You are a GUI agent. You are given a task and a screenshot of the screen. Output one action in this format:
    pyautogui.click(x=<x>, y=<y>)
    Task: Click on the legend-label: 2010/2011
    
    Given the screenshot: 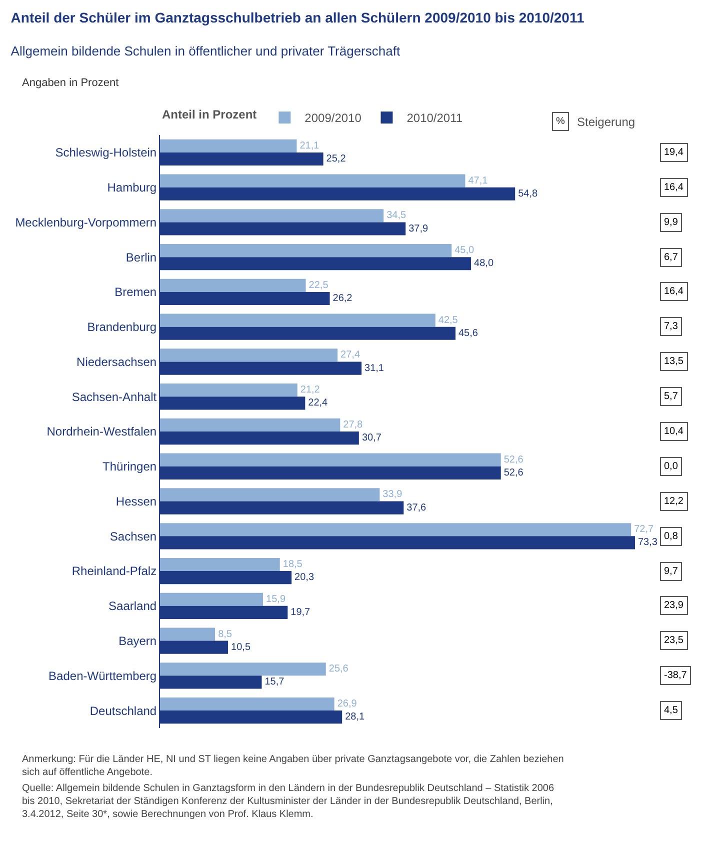 What is the action you would take?
    pyautogui.click(x=434, y=118)
    